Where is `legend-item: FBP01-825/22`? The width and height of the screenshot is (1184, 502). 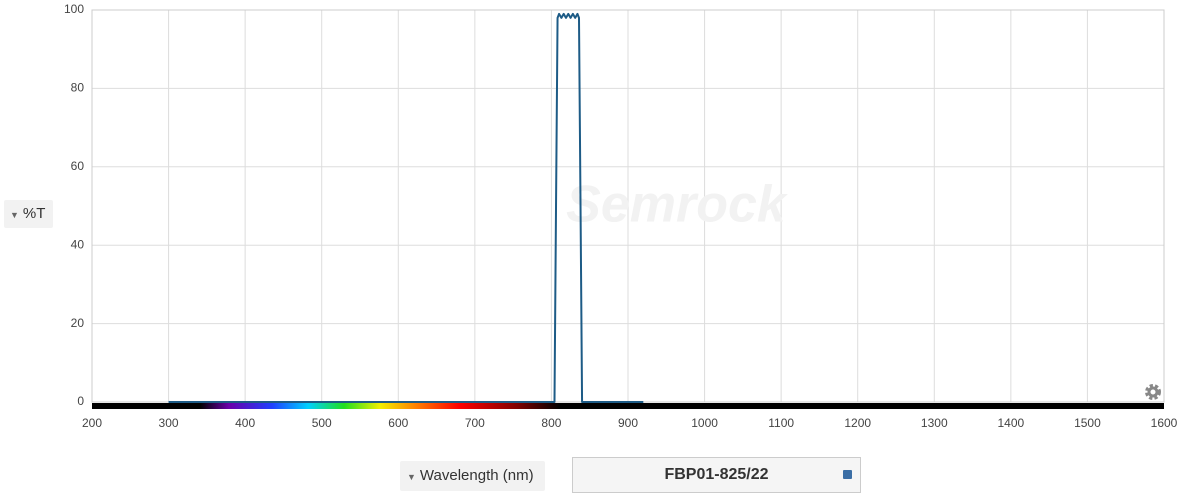
legend-item: FBP01-825/22 is located at coordinates (716, 475).